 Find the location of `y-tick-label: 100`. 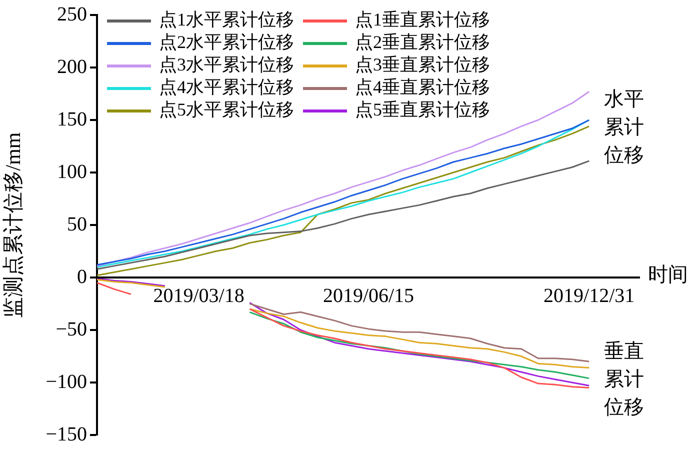

y-tick-label: 100 is located at coordinates (72, 171).